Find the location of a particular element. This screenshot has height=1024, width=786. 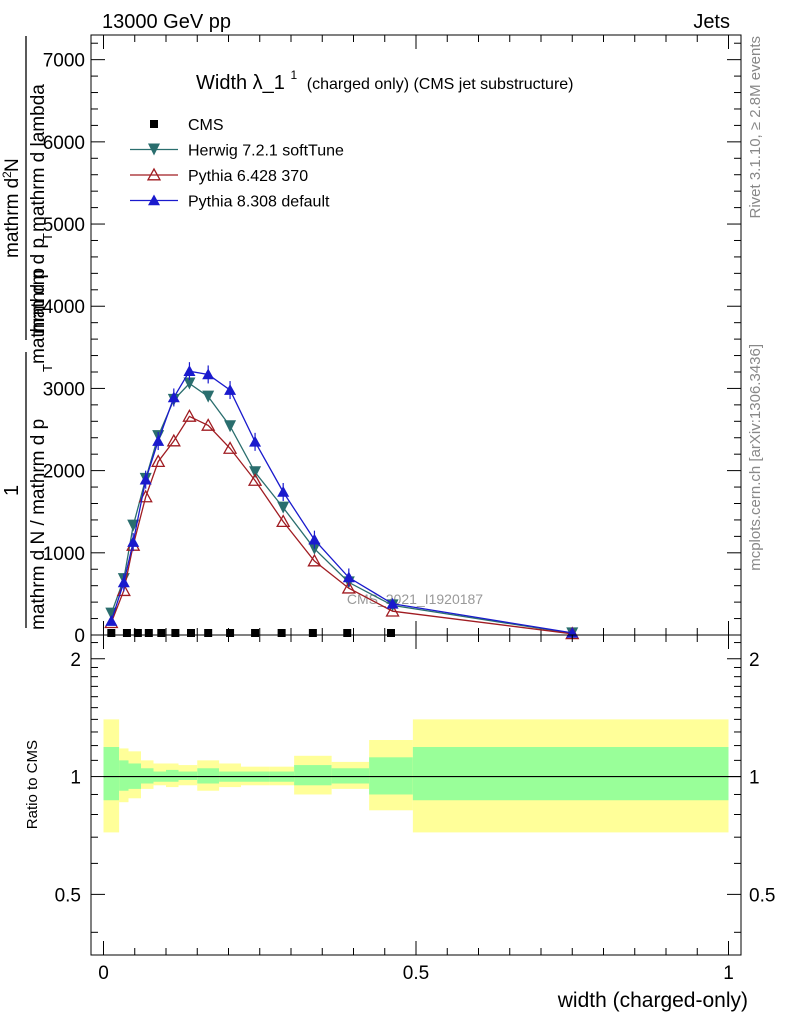

x-tick-label: 0 is located at coordinates (103, 973).